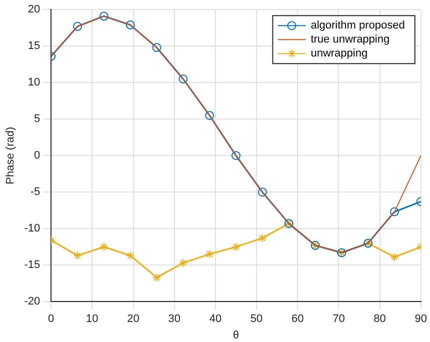  Describe the element at coordinates (338, 319) in the screenshot. I see `x-tick-label: 70` at that location.